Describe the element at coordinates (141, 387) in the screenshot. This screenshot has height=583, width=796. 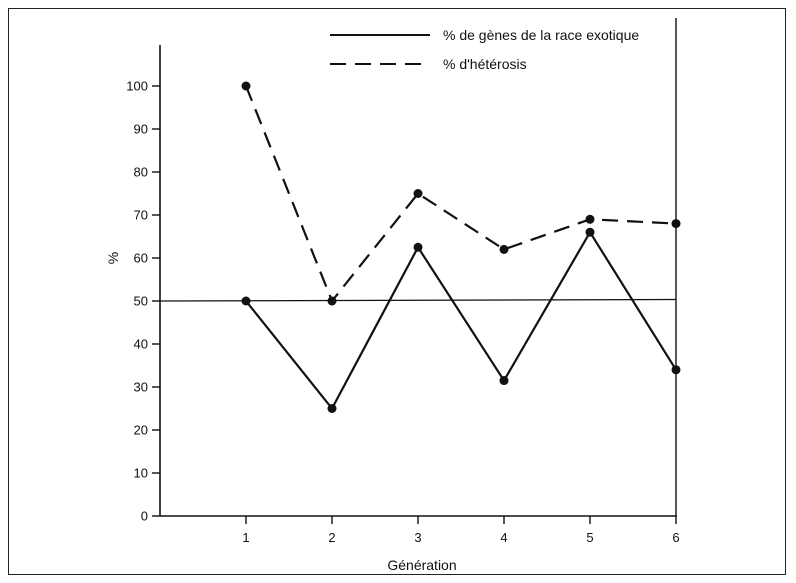
I see `y-tick-label: 30` at that location.